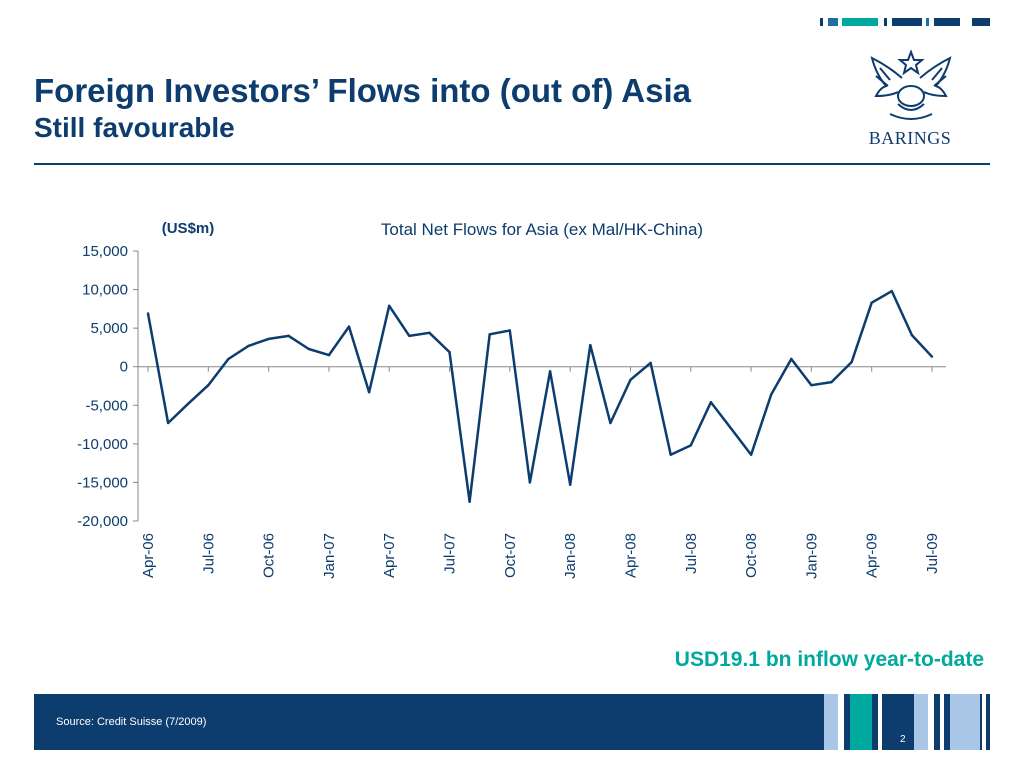 This screenshot has width=1024, height=768. I want to click on header-divider, so click(512, 164).